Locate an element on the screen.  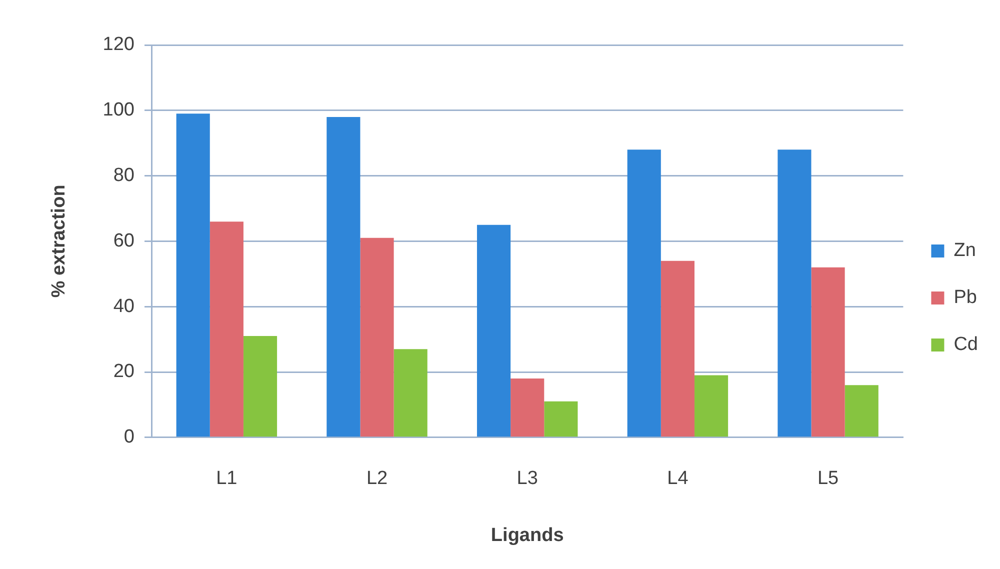
y-tick-label: 20 is located at coordinates (123, 371).